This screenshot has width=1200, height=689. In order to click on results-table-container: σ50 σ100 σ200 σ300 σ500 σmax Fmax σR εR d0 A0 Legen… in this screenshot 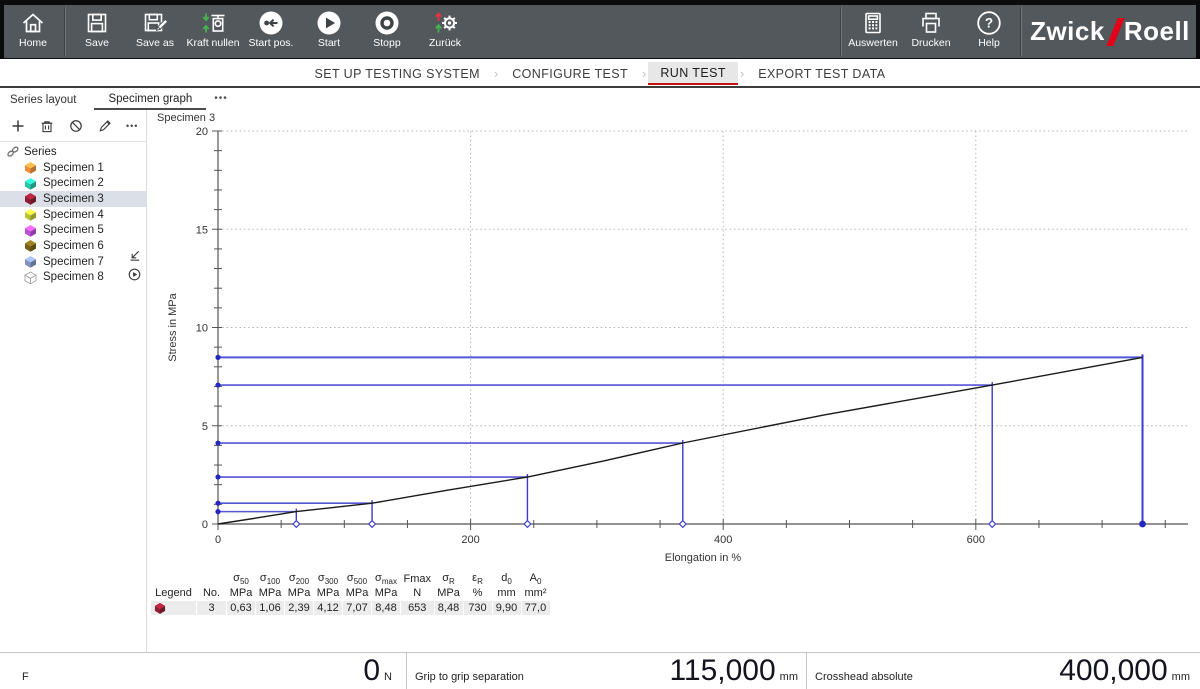, I will do `click(350, 594)`.